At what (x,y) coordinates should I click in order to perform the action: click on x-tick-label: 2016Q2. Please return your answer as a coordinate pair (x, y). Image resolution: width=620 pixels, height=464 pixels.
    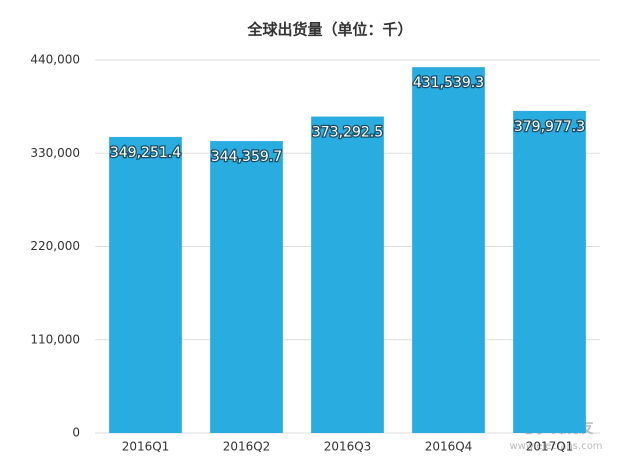
    Looking at the image, I should click on (247, 447).